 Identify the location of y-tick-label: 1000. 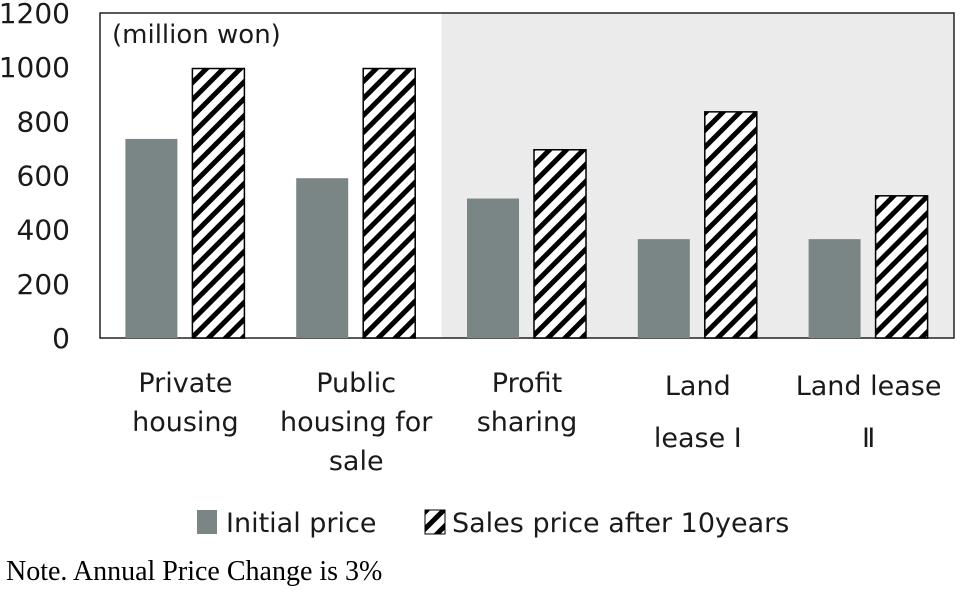
(35, 67).